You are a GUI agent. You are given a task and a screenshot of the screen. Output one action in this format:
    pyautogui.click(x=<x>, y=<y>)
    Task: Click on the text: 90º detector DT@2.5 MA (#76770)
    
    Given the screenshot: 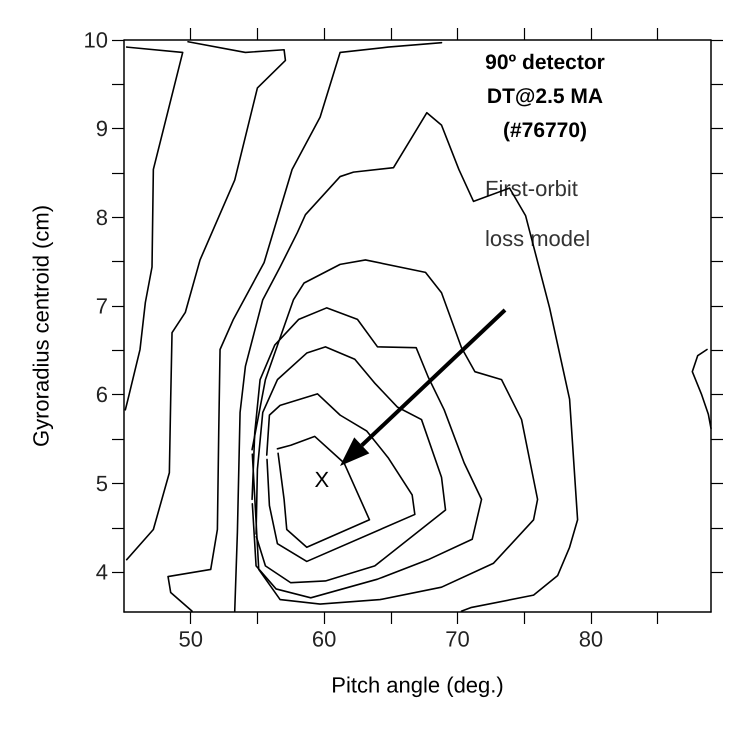 What is the action you would take?
    pyautogui.click(x=545, y=97)
    